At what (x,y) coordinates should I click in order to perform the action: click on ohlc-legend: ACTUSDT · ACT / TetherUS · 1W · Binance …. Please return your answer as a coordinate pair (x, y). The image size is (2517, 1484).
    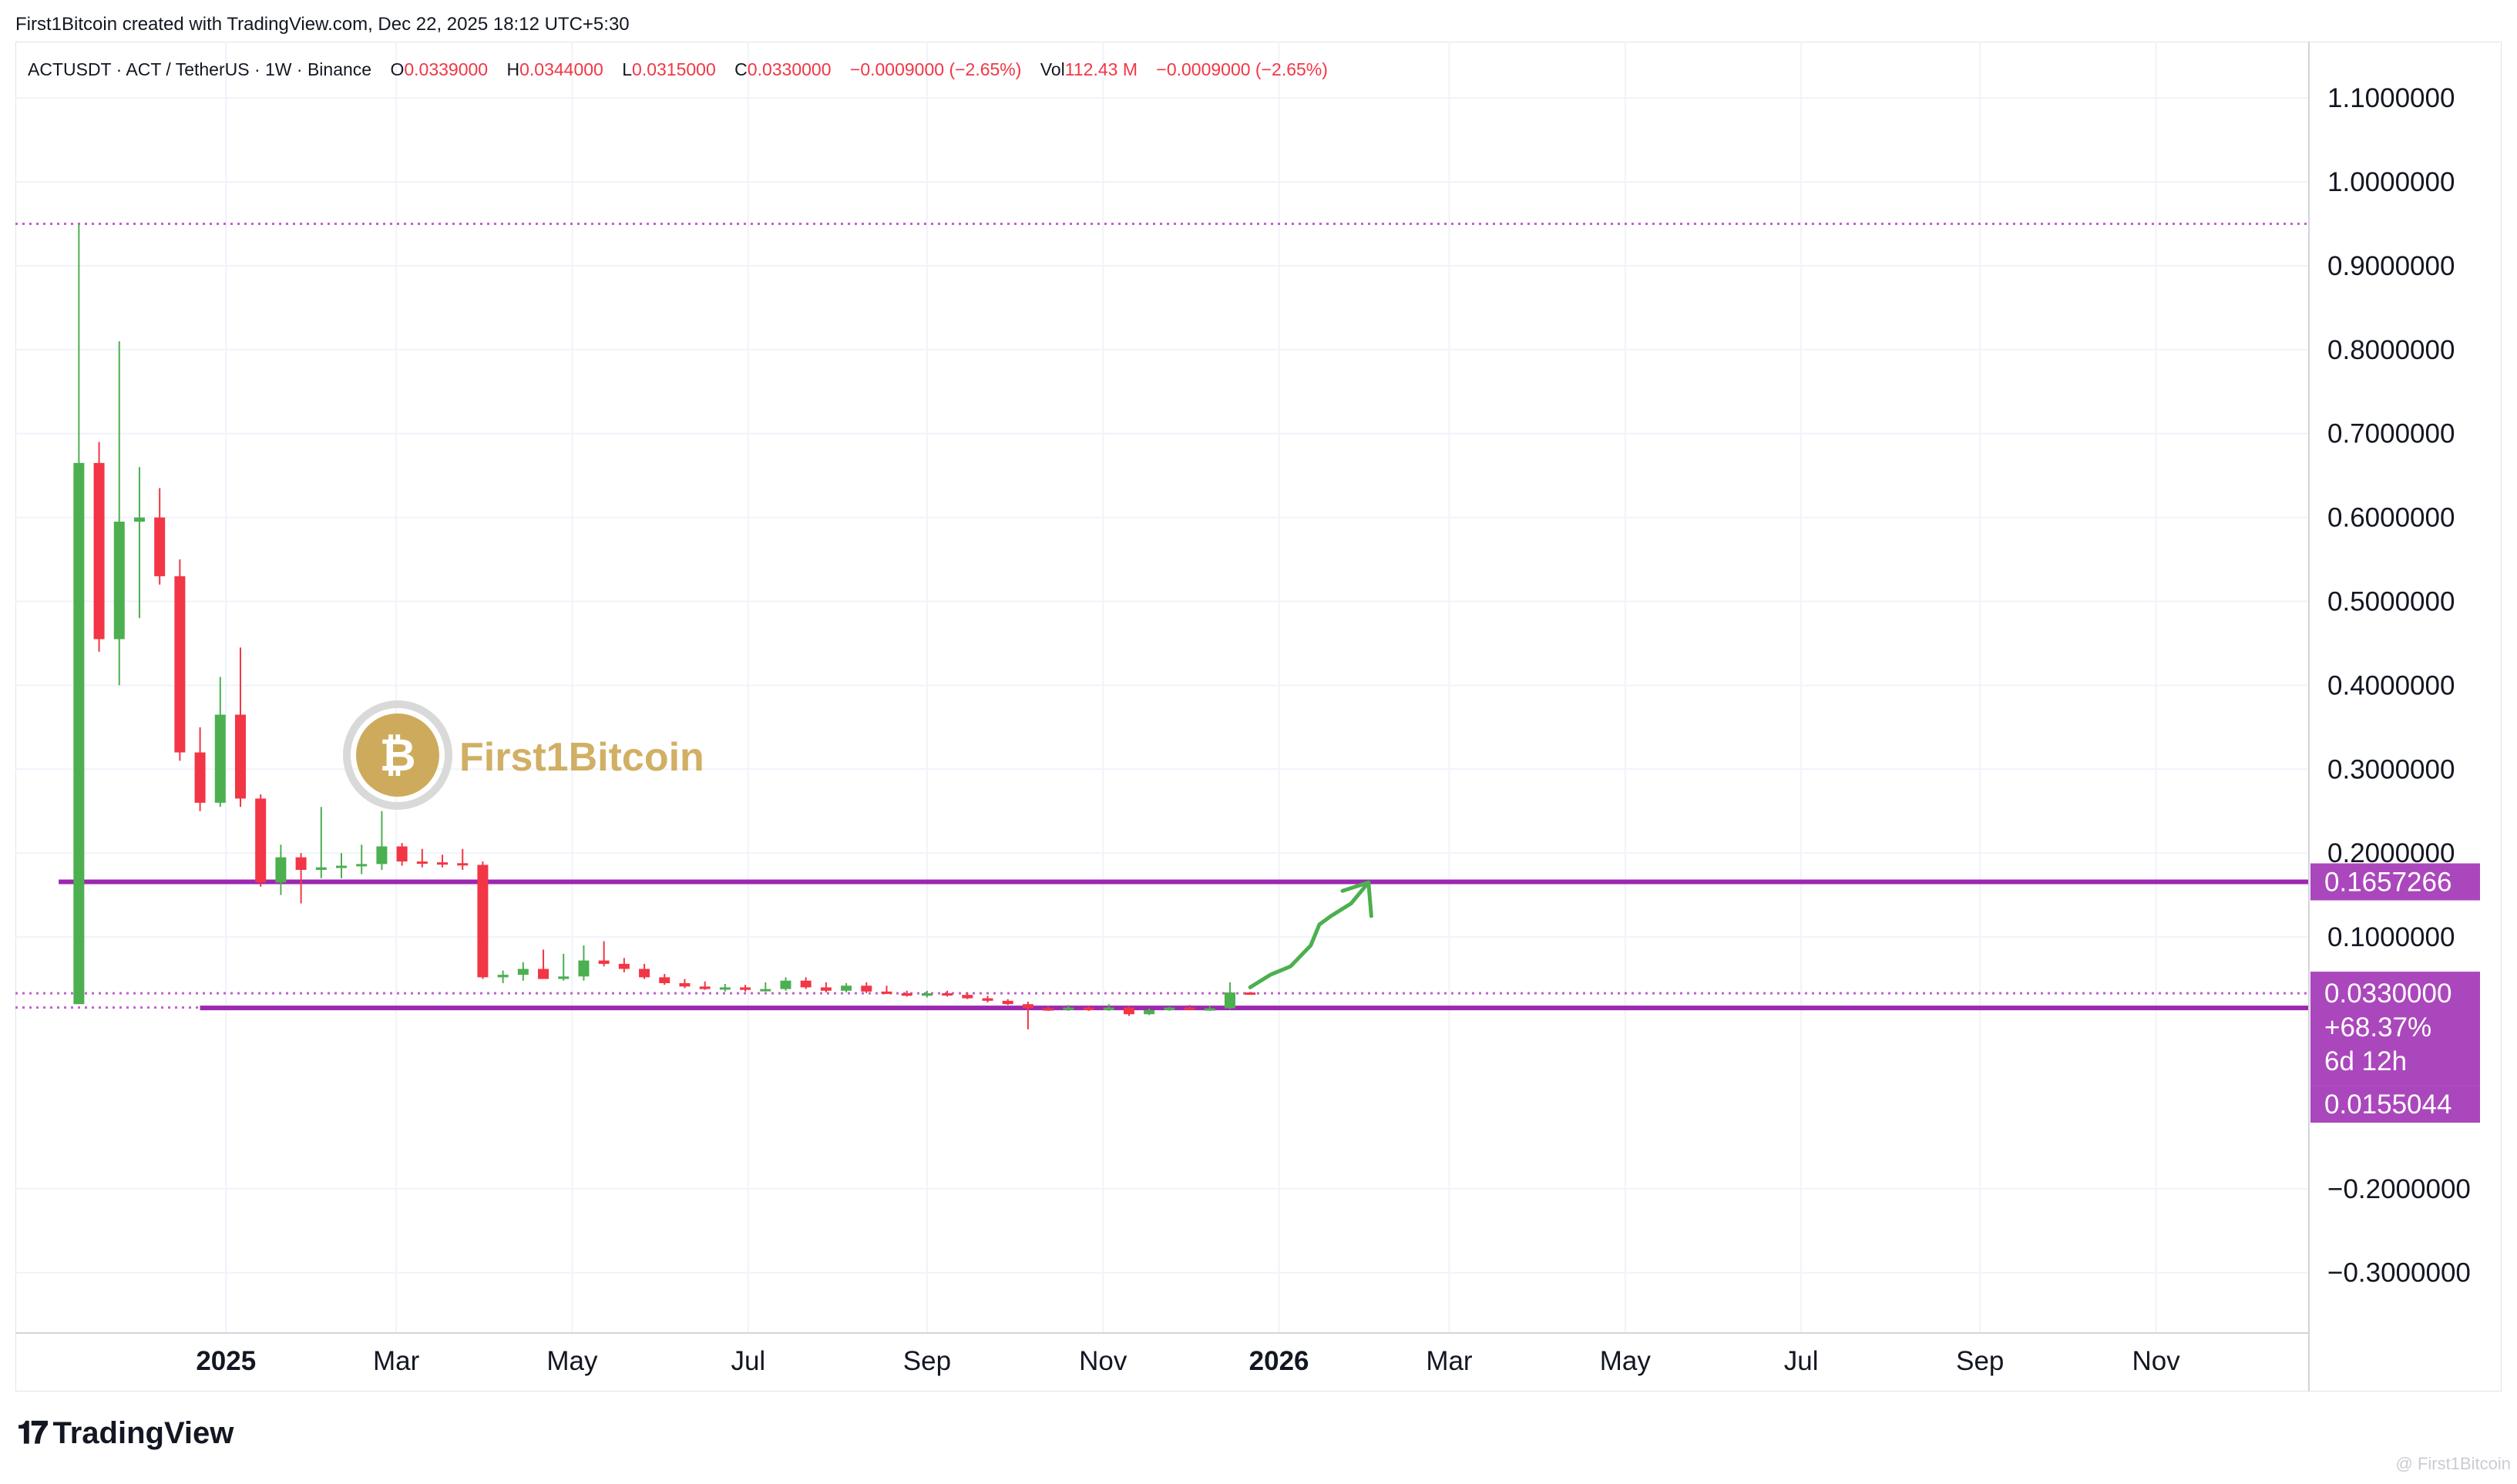
    Looking at the image, I should click on (678, 69).